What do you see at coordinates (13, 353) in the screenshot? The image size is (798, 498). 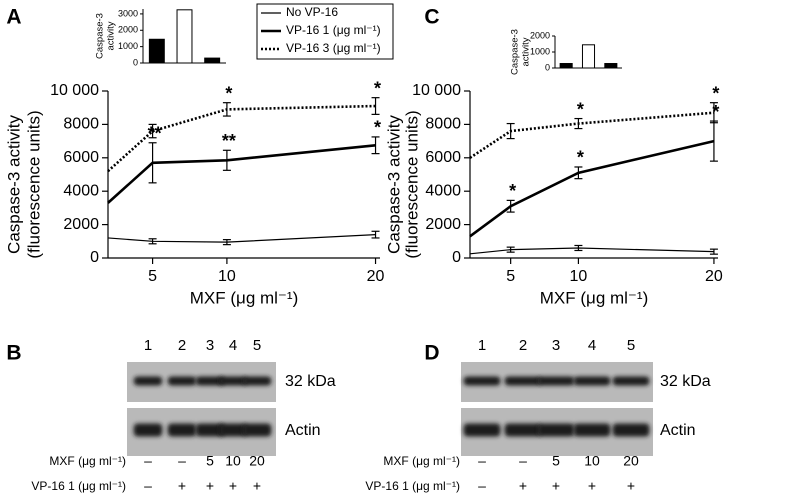 I see `panel-label: B` at bounding box center [13, 353].